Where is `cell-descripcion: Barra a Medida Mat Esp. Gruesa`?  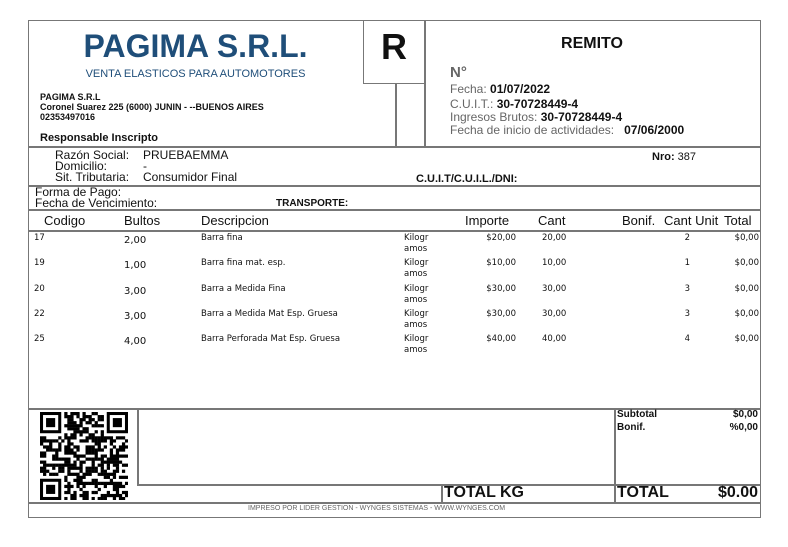
cell-descripcion: Barra a Medida Mat Esp. Gruesa is located at coordinates (269, 313).